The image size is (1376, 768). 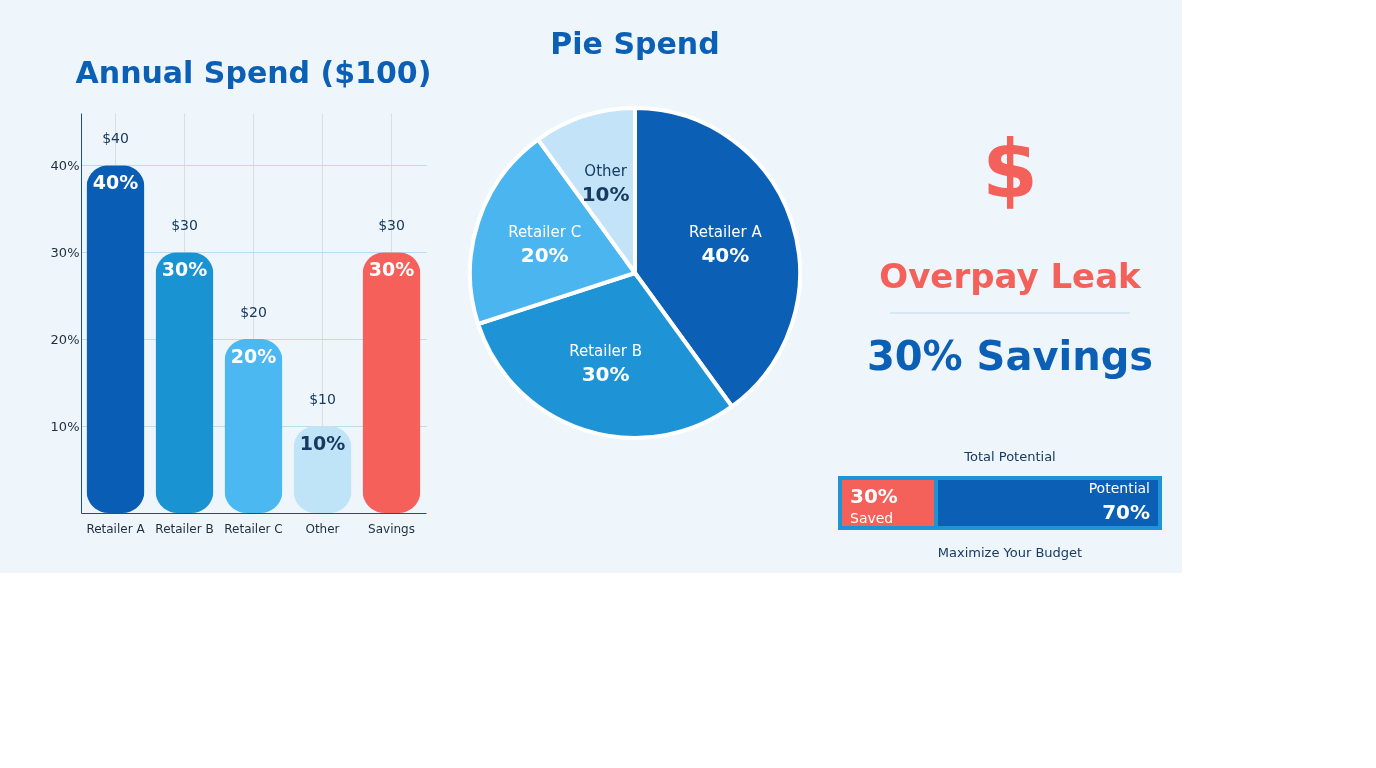 I want to click on x-tick-label: Retailer C, so click(x=253, y=528).